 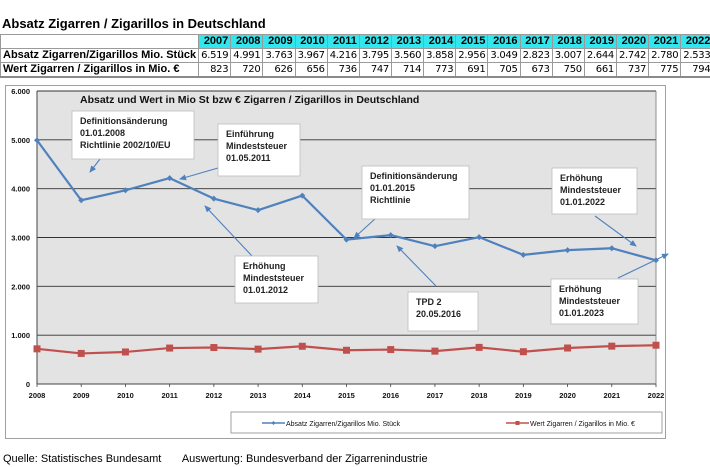 I want to click on annotation-text: 01.01.2008, so click(x=102, y=133).